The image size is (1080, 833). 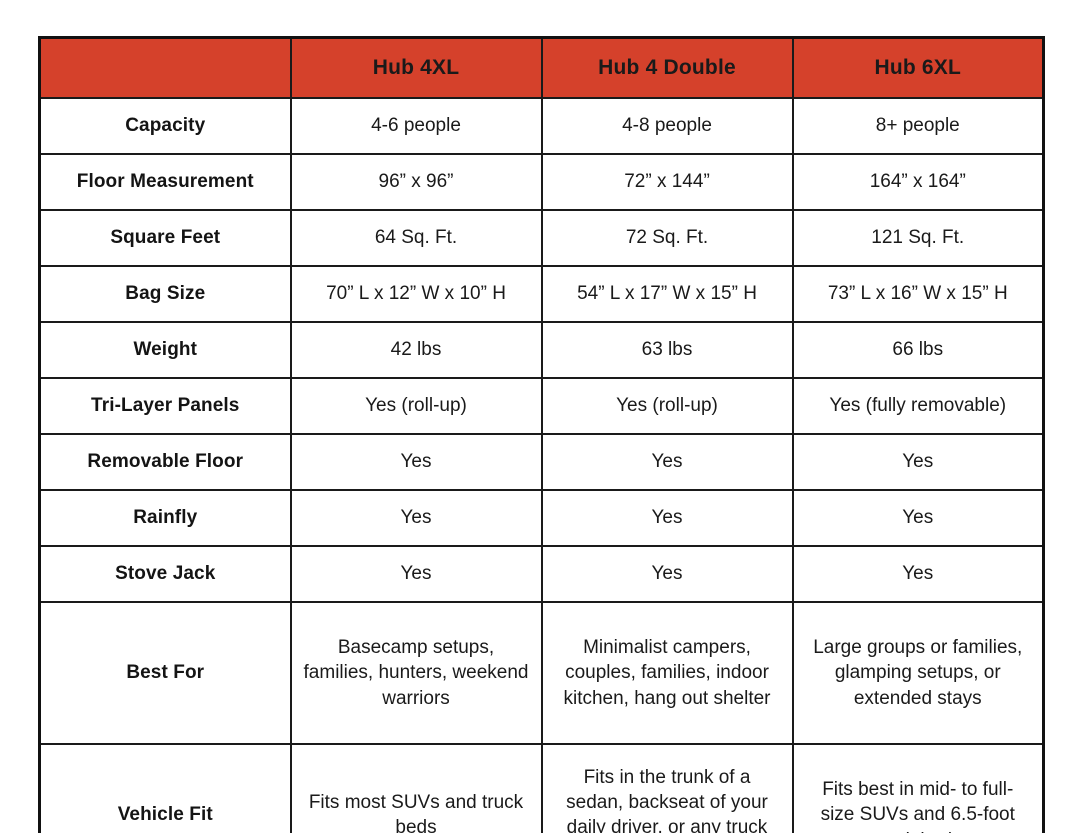 I want to click on table-row: Rainfly Yes Yes Yes, so click(x=541, y=518).